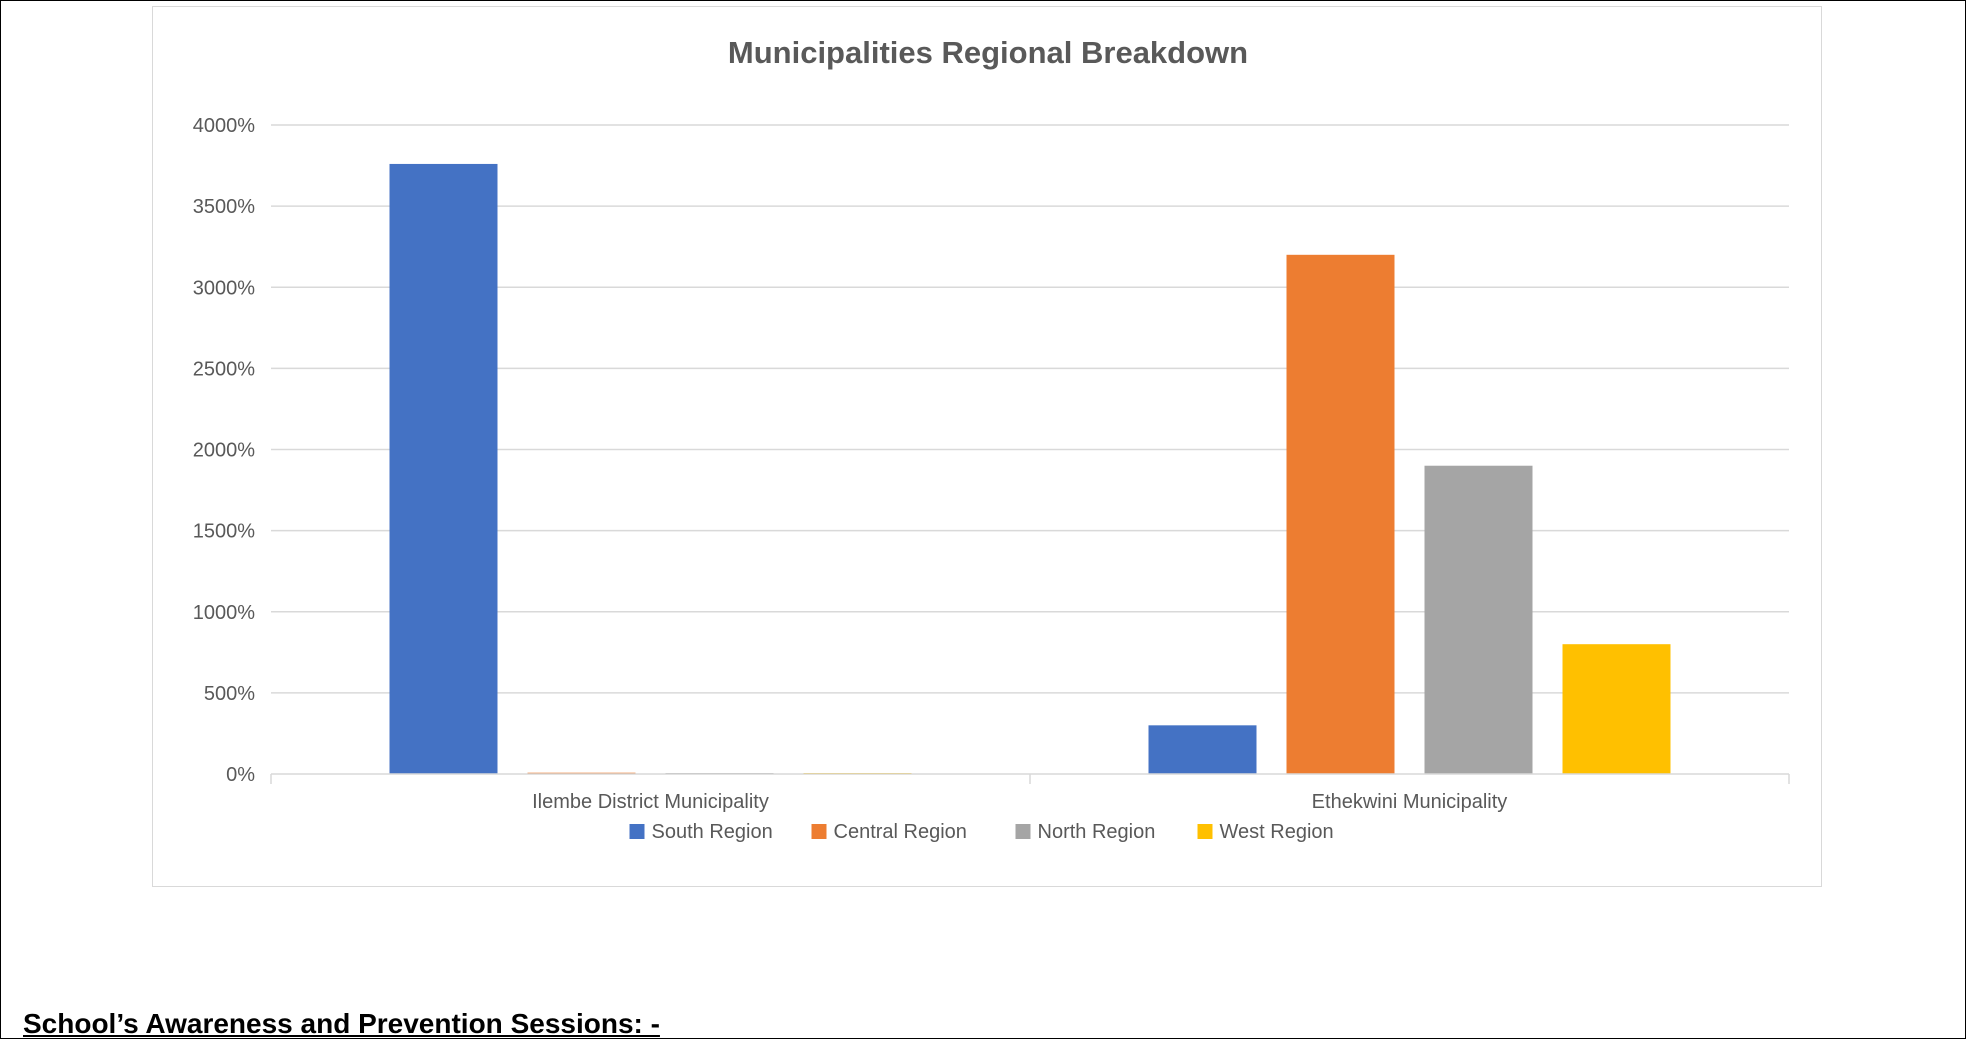 This screenshot has width=1968, height=1041. What do you see at coordinates (240, 775) in the screenshot?
I see `y-tick-label: 0%` at bounding box center [240, 775].